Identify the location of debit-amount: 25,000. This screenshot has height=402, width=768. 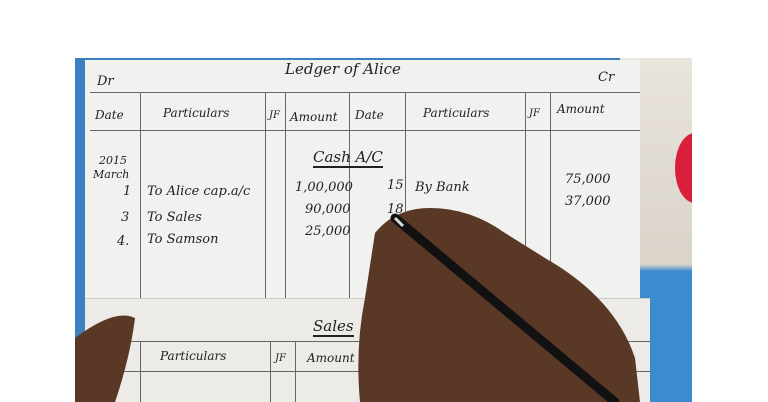
(328, 231).